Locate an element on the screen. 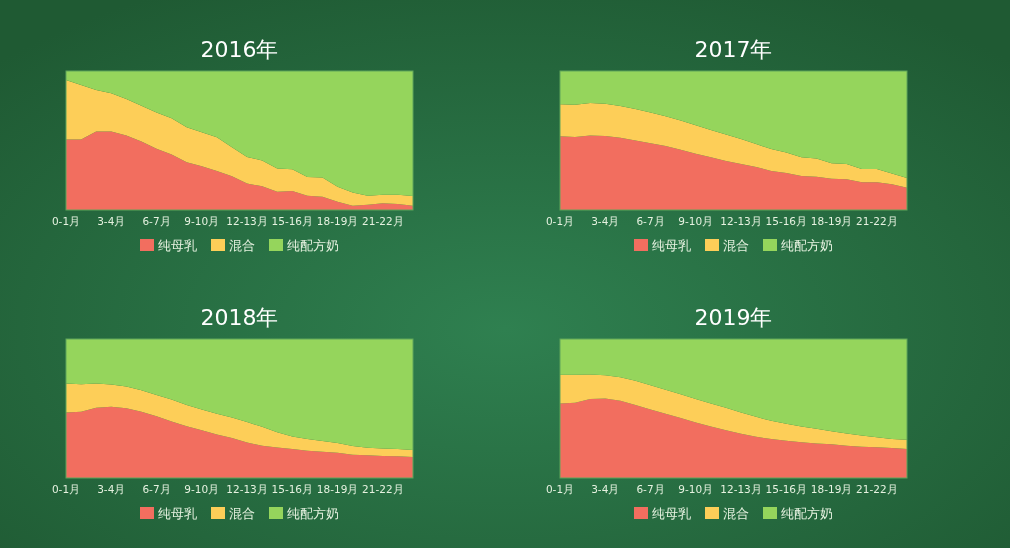 The image size is (1010, 548). chart-title: 2018年 is located at coordinates (239, 317).